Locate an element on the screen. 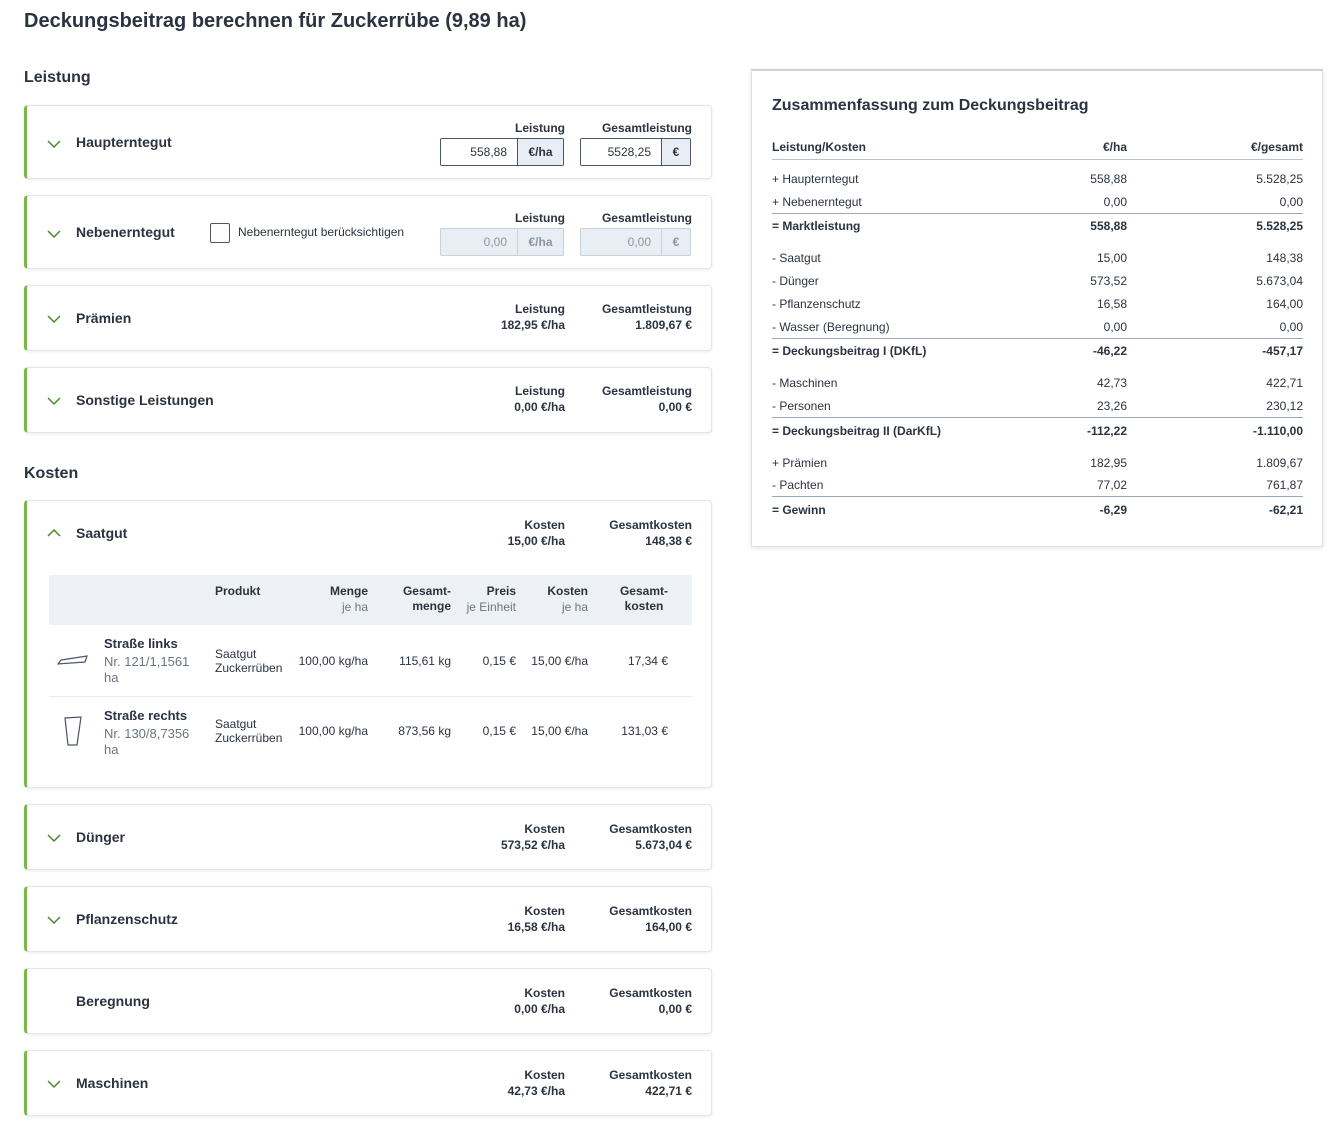 Image resolution: width=1333 pixels, height=1125 pixels. summary-row-total: -1.110,00 is located at coordinates (1277, 431).